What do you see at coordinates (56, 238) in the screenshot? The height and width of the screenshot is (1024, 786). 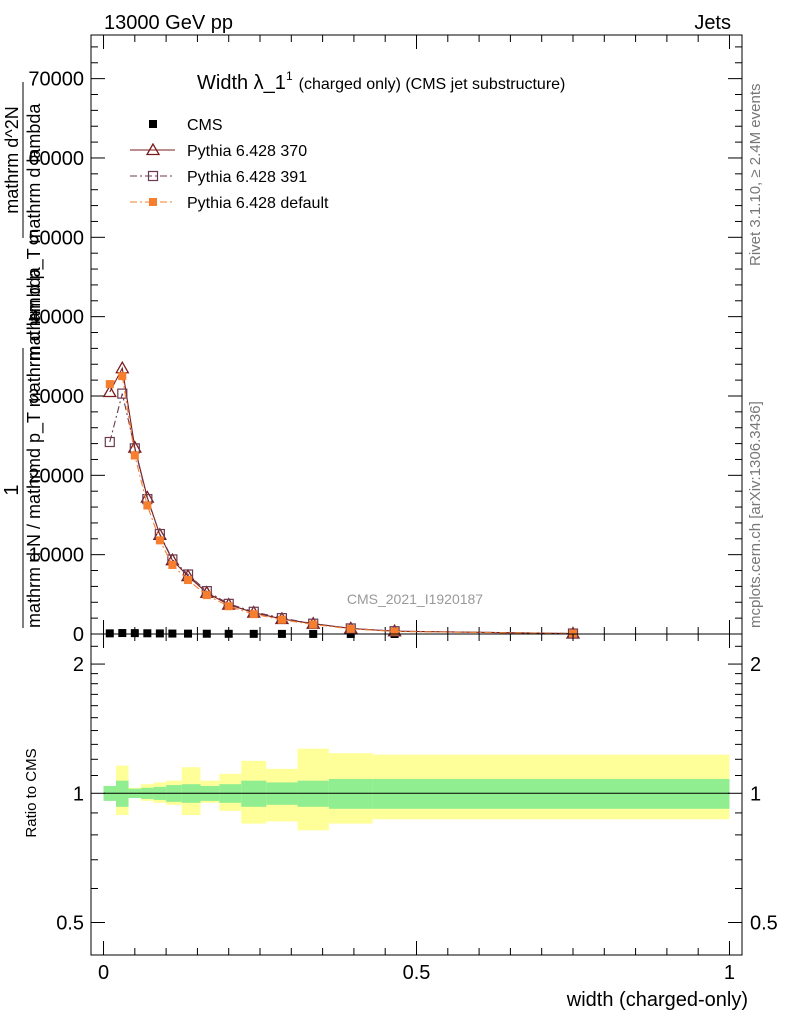 I see `main-y-tick-label: 50000` at bounding box center [56, 238].